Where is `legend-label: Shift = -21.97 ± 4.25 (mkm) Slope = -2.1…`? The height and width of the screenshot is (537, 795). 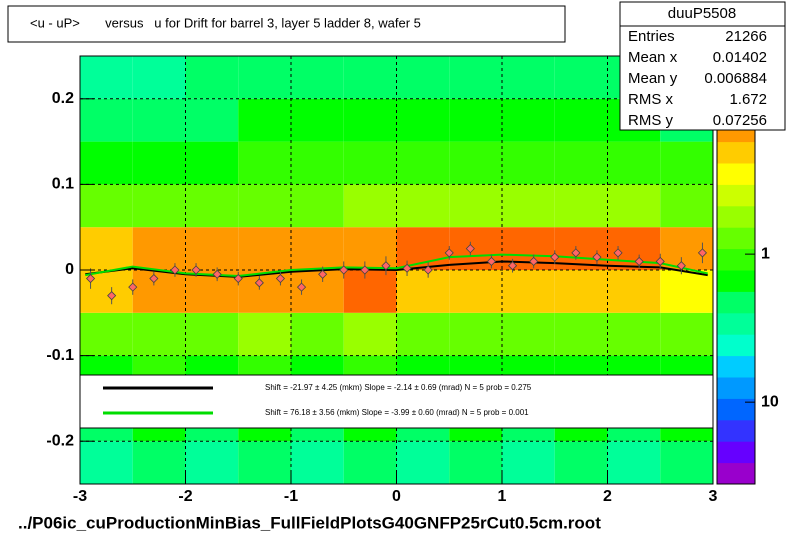
legend-label: Shift = -21.97 ± 4.25 (mkm) Slope = -2.1… is located at coordinates (398, 387).